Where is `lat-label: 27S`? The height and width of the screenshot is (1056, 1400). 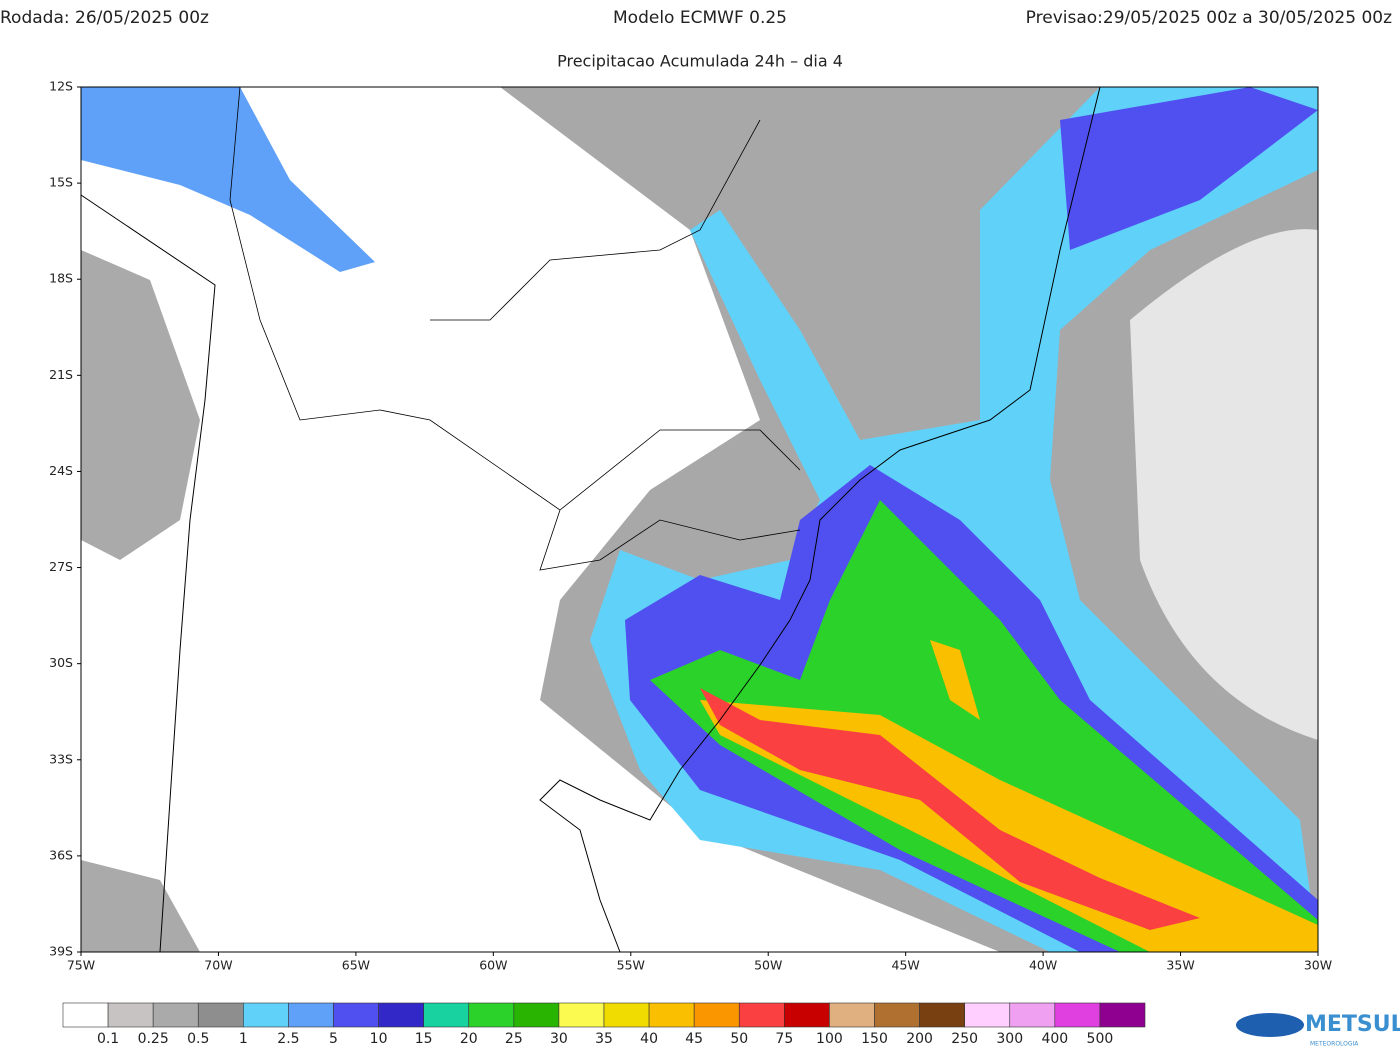
lat-label: 27S is located at coordinates (61, 566).